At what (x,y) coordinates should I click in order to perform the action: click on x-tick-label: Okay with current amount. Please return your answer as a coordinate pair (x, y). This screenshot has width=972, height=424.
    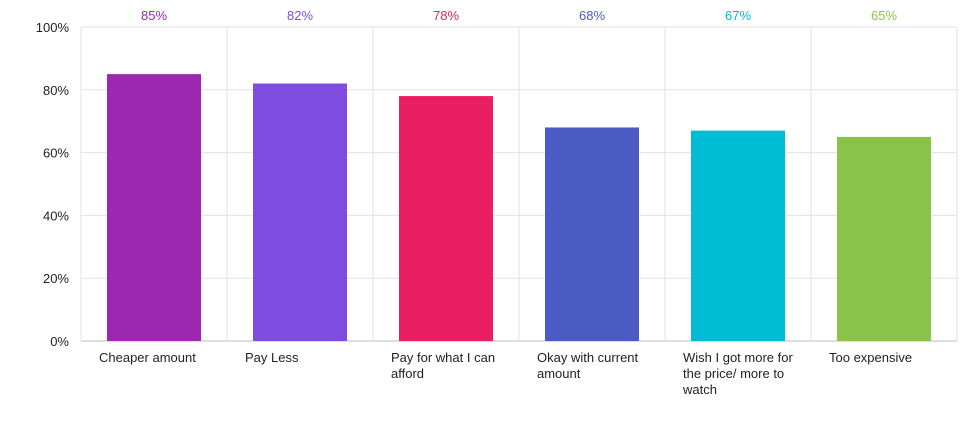
    Looking at the image, I should click on (587, 365).